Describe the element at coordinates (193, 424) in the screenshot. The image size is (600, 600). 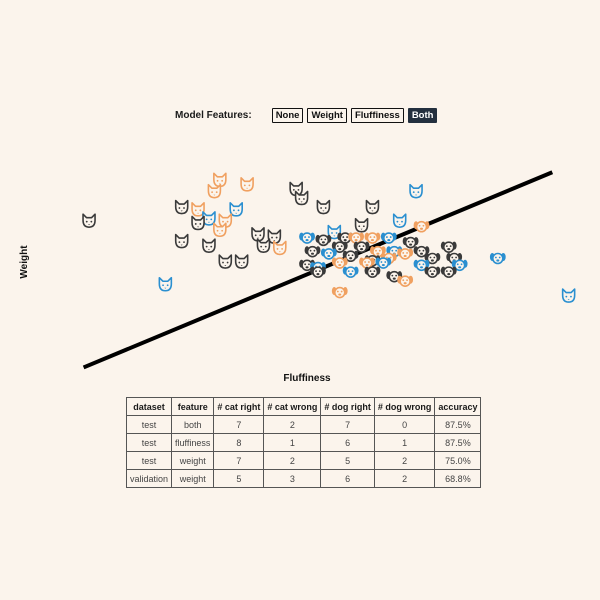
I see `table-cell: both` at that location.